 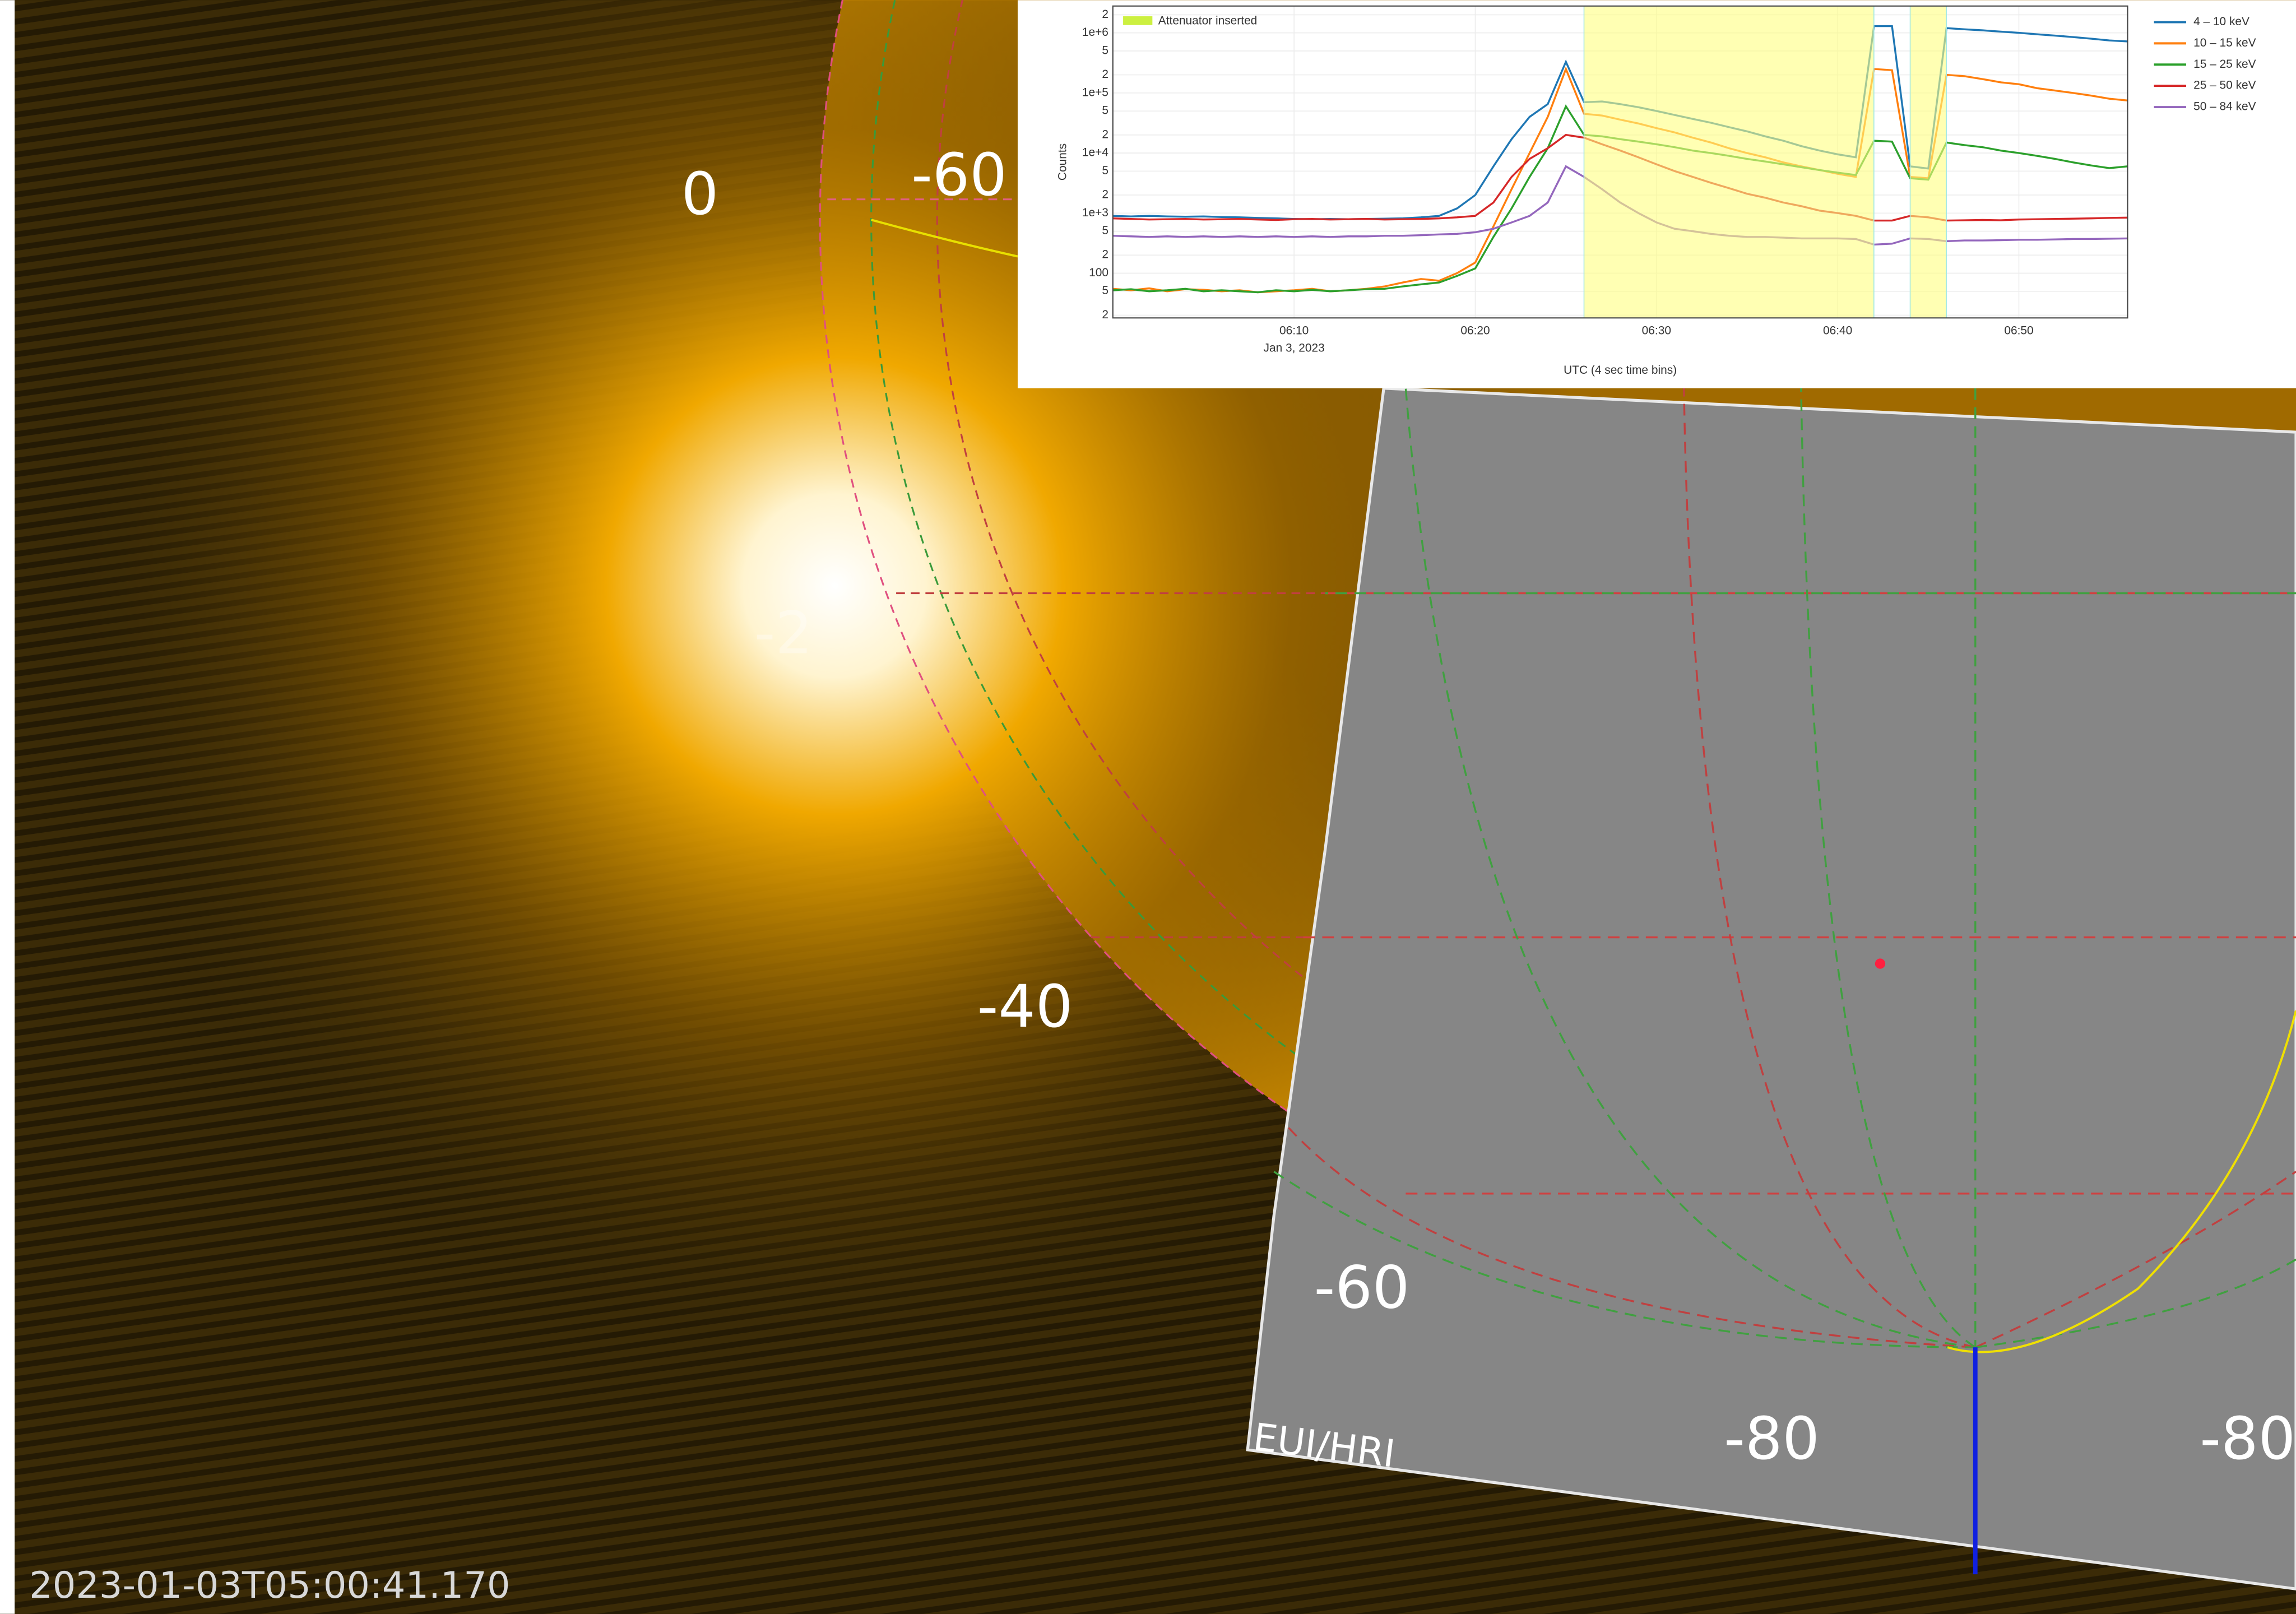 I want to click on attenuator-legend-label: Attenuator inserted, so click(x=1208, y=21).